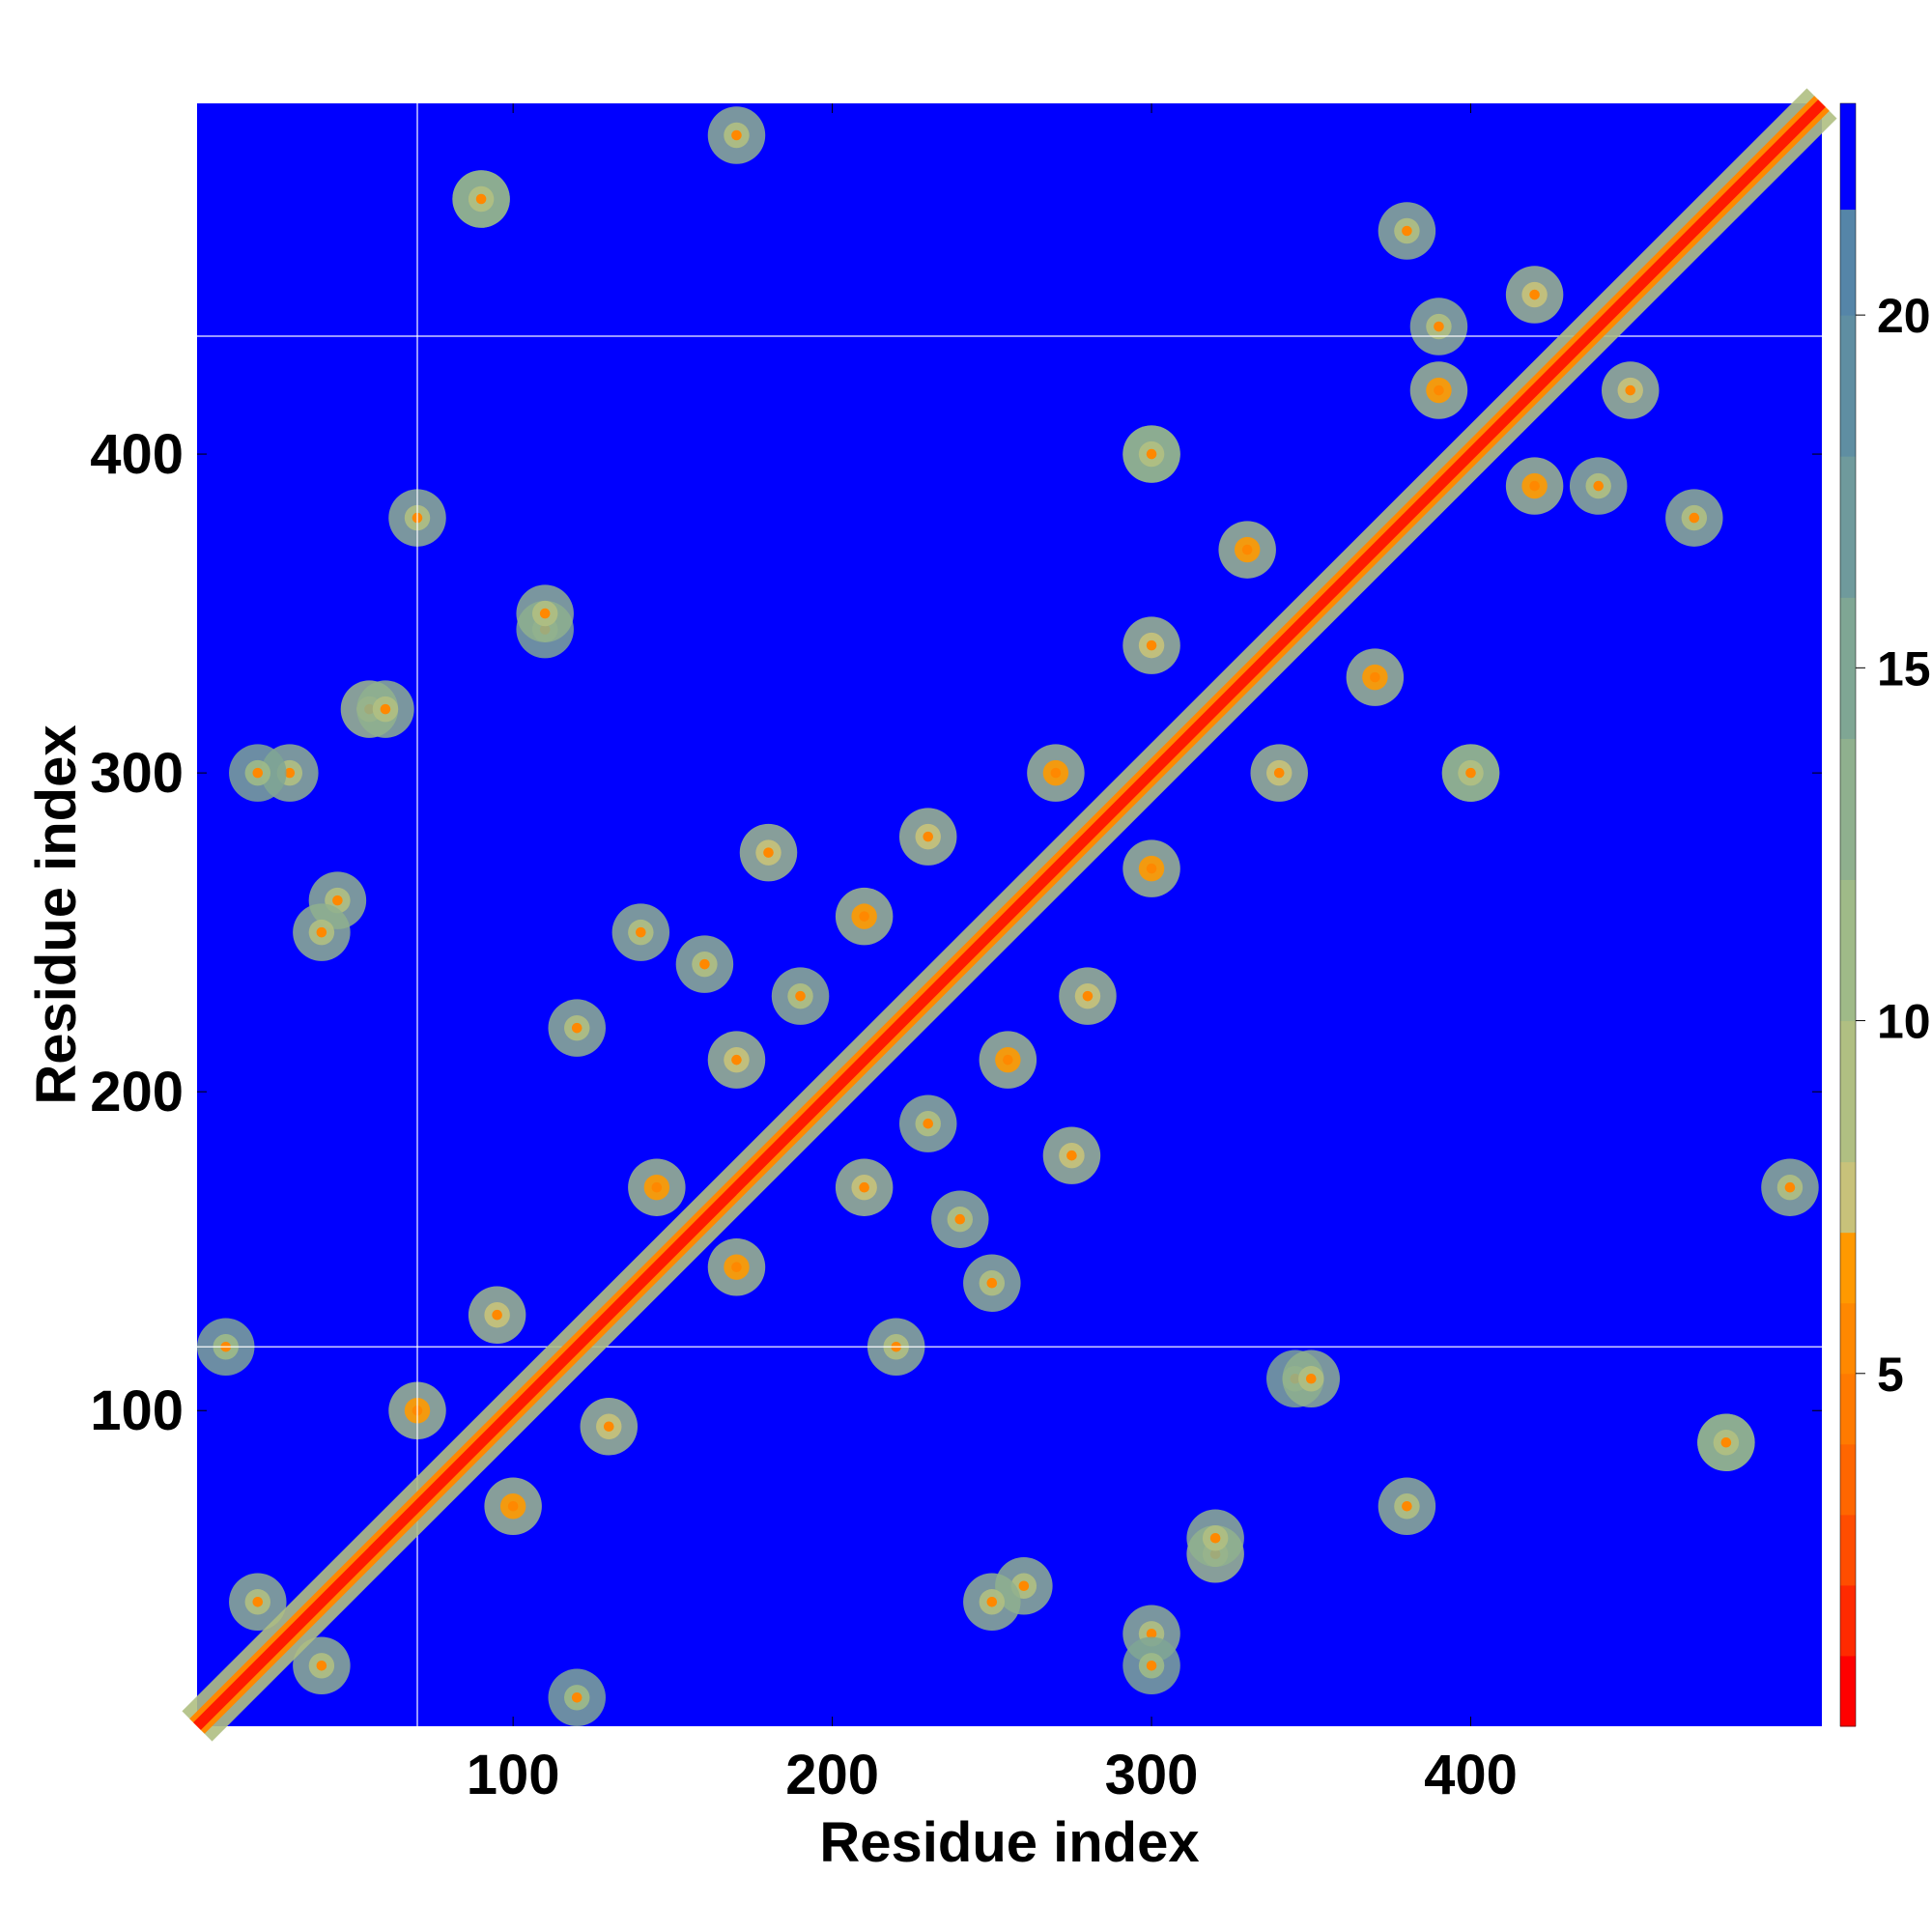  Describe the element at coordinates (1904, 668) in the screenshot. I see `colorbar-tick-label: 15` at that location.